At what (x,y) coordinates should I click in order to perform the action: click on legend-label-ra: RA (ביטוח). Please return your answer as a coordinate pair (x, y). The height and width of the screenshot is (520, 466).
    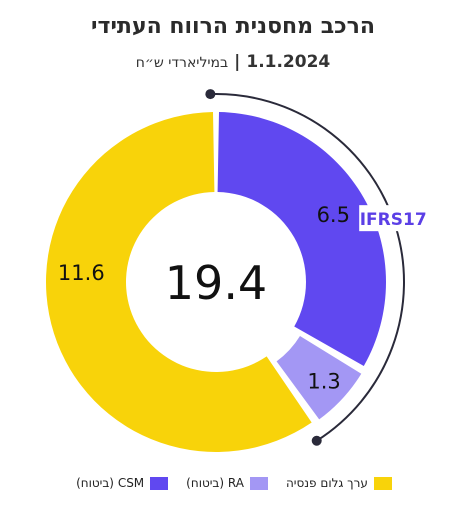
    Looking at the image, I should click on (215, 483).